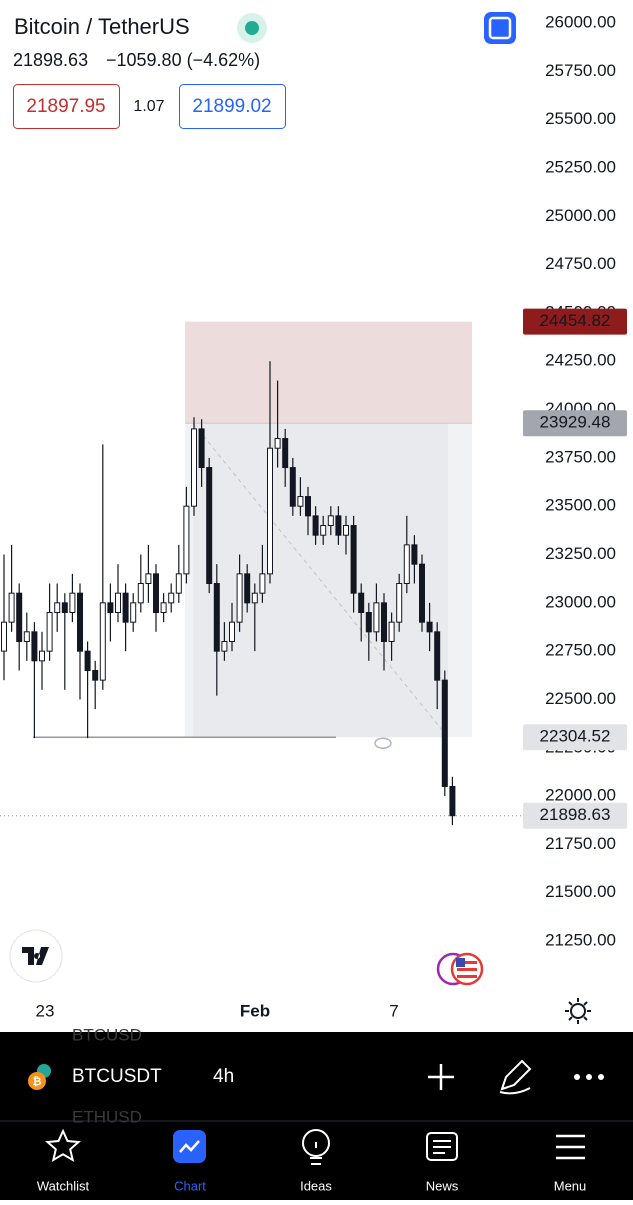  What do you see at coordinates (580, 263) in the screenshot?
I see `y-tick-label: 24750.00` at bounding box center [580, 263].